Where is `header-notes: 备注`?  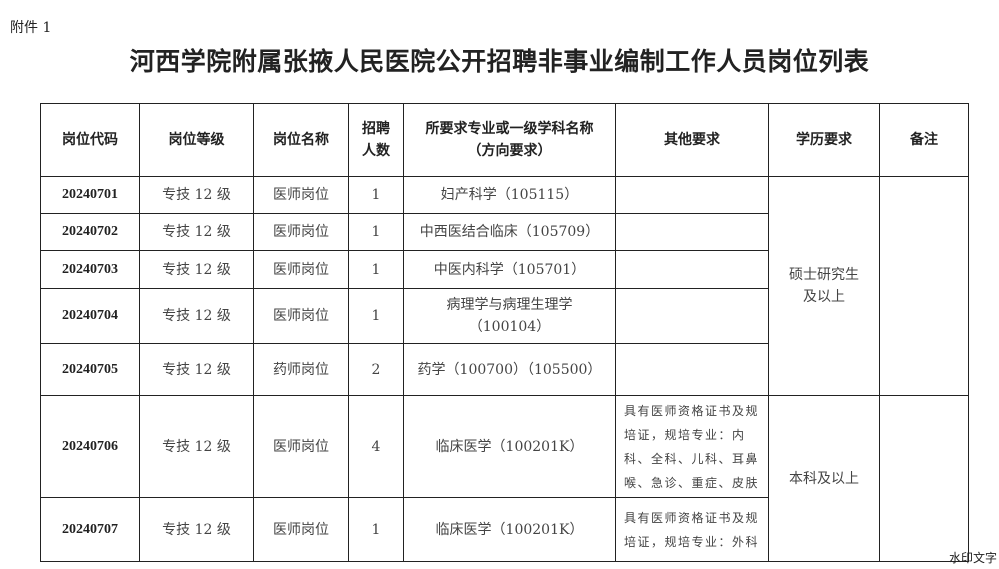 header-notes: 备注 is located at coordinates (924, 140).